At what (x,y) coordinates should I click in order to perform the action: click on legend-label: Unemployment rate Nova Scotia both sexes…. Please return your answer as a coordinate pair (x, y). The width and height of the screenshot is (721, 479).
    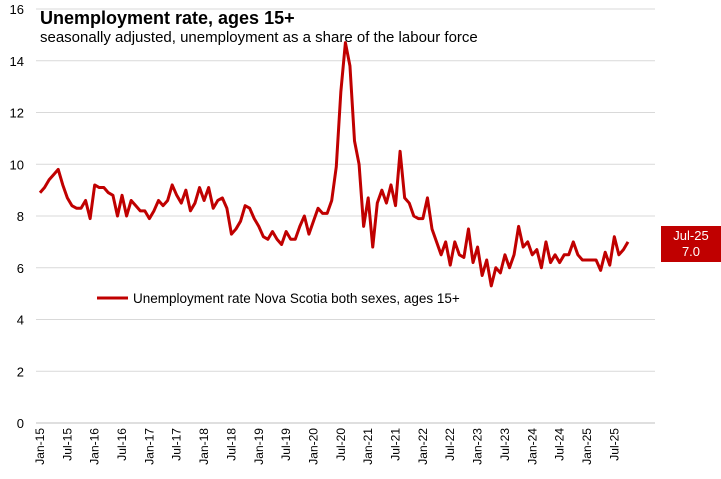
    Looking at the image, I should click on (296, 298).